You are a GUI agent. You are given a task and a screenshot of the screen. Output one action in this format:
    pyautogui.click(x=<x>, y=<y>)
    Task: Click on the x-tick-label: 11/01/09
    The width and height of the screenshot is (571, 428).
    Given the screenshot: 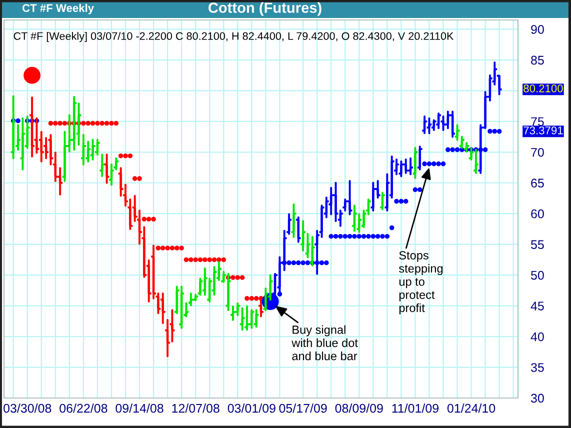 What is the action you would take?
    pyautogui.click(x=415, y=408)
    